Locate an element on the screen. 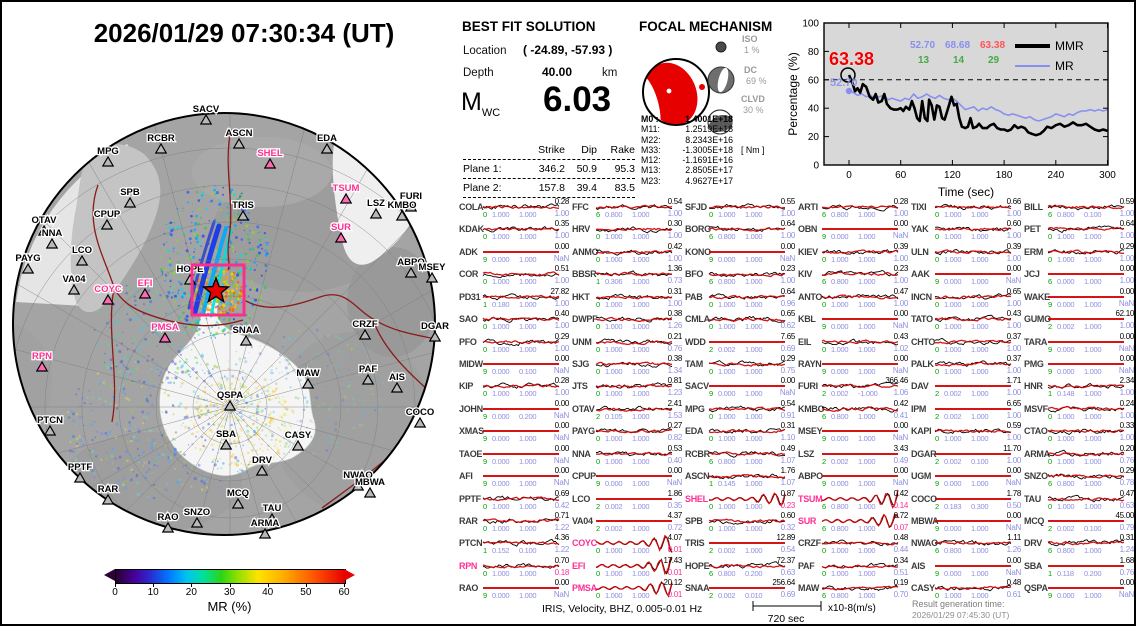 The height and width of the screenshot is (626, 1136). misfit-value: 0.62 is located at coordinates (788, 326).